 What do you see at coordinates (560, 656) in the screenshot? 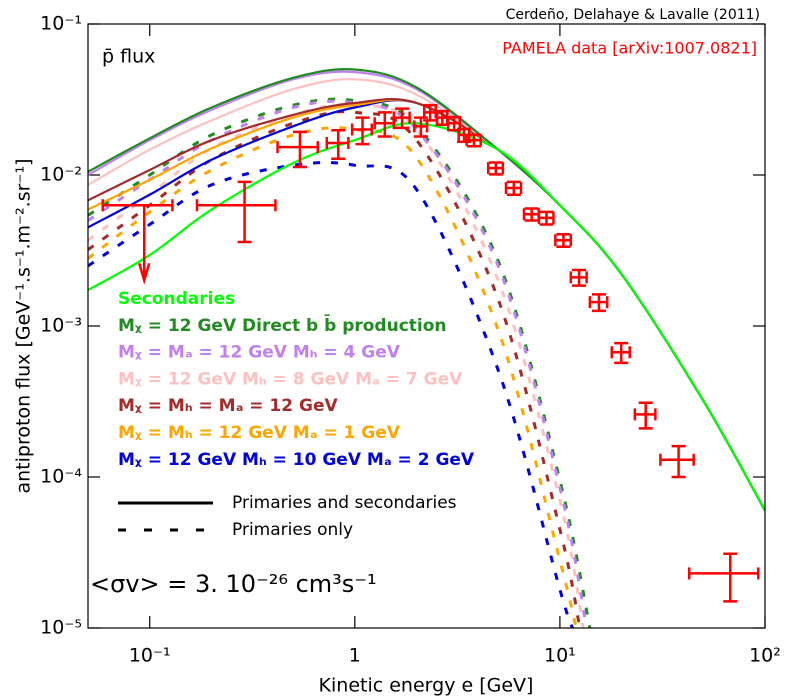
I see `x-tick-label: 10¹` at bounding box center [560, 656].